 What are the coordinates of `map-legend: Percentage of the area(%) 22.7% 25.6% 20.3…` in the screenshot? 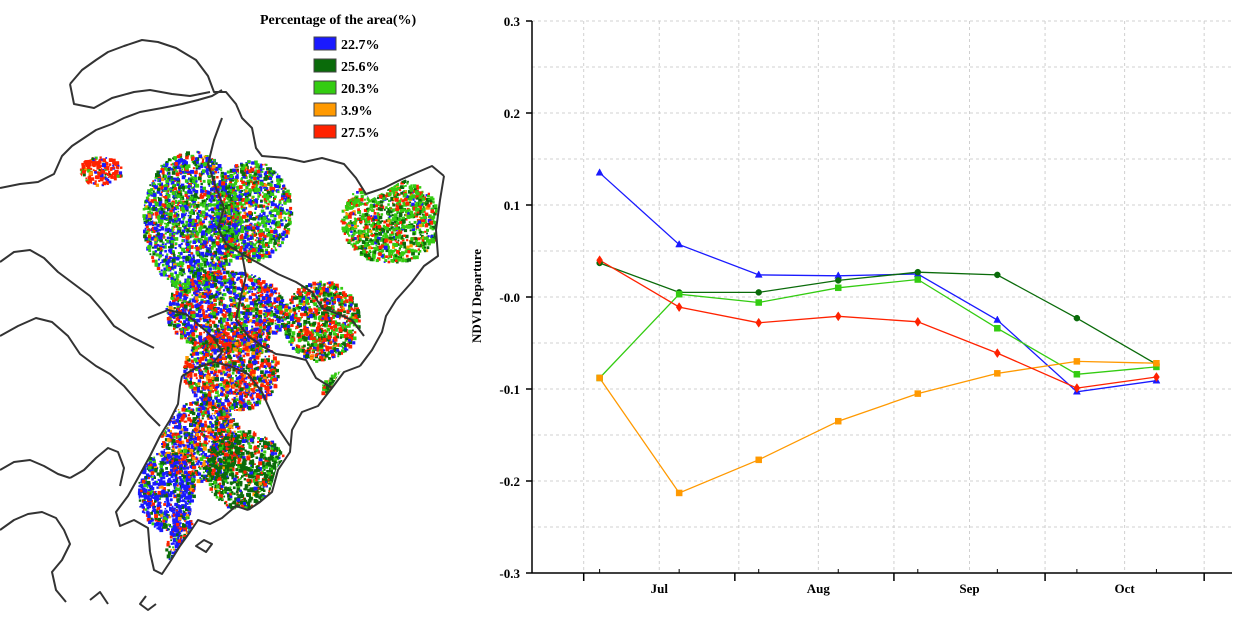 It's located at (338, 77).